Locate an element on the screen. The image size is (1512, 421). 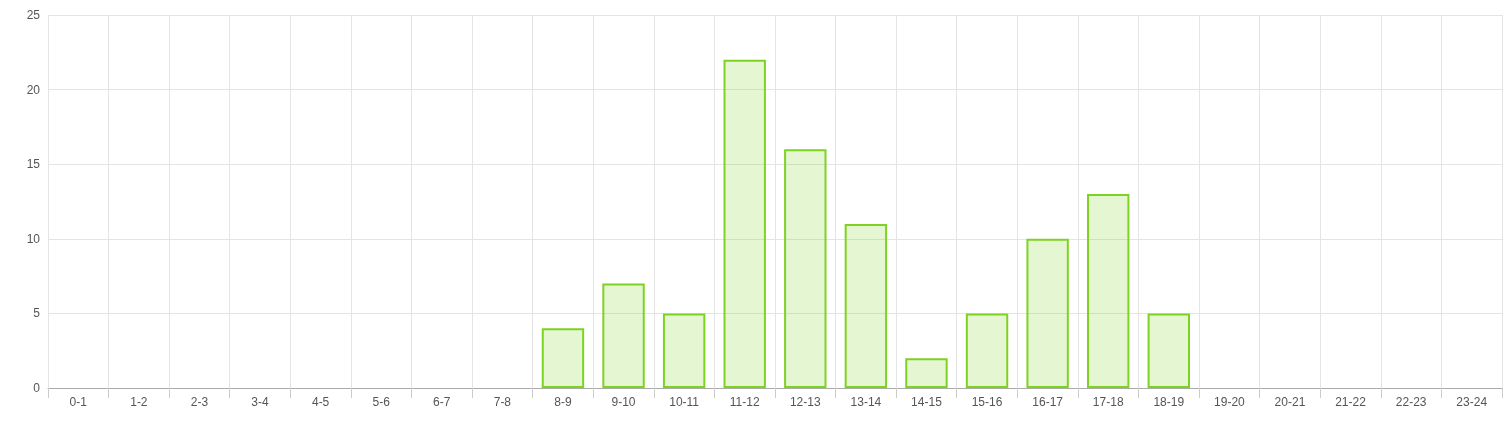
x-tick-label: 3-4 is located at coordinates (260, 402).